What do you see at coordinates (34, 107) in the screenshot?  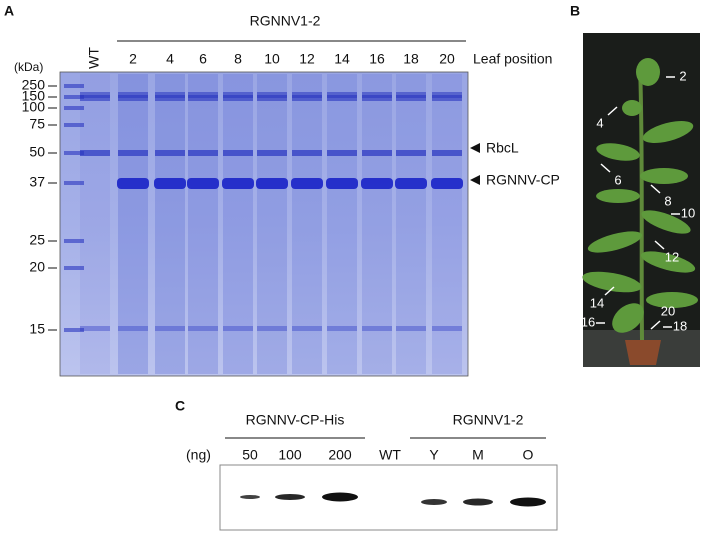 I see `marker-label: 100` at bounding box center [34, 107].